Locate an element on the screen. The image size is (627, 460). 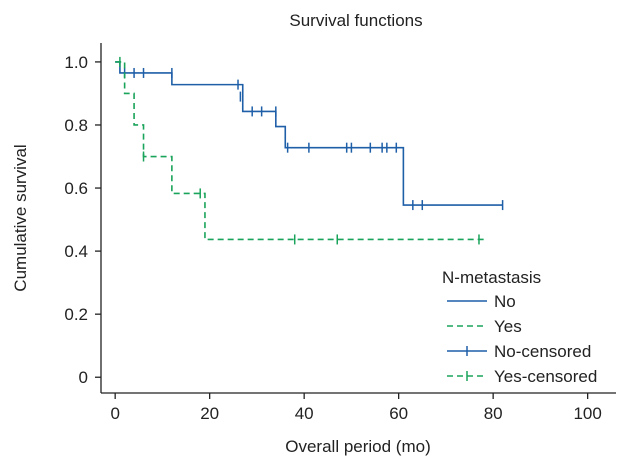
x-tick-label: 20 is located at coordinates (209, 413).